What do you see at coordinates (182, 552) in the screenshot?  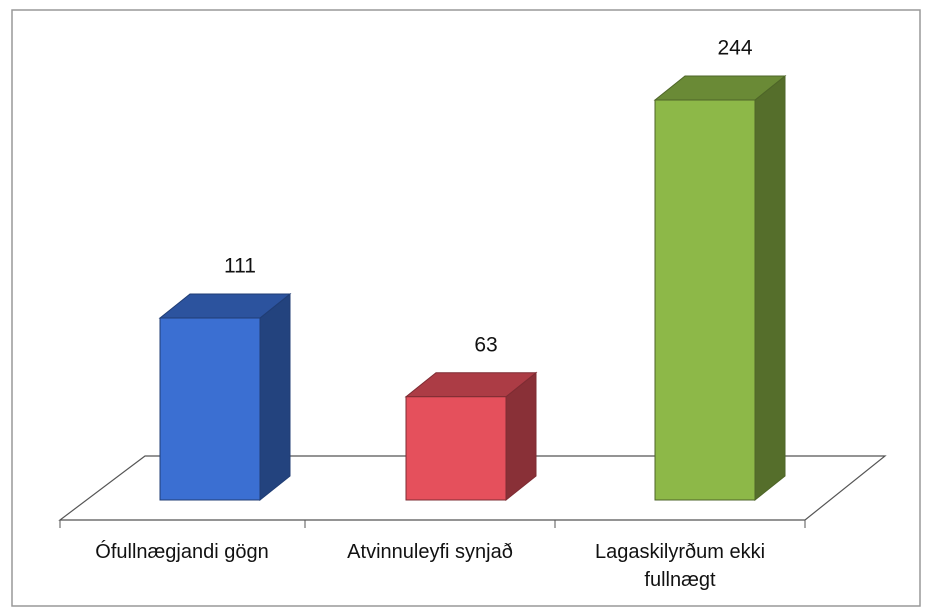 I see `x-tick-label: Ófullnægjandi gögn` at bounding box center [182, 552].